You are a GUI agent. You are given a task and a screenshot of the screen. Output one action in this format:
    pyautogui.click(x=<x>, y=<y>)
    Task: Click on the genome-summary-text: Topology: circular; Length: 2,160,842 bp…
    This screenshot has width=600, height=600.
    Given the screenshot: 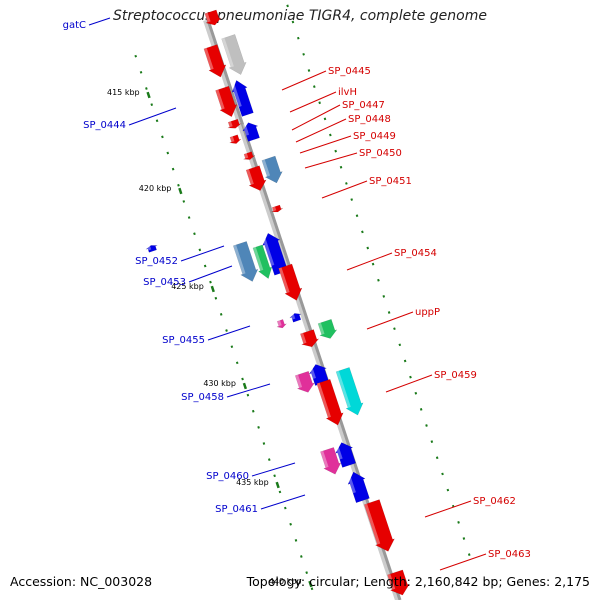 What is the action you would take?
    pyautogui.click(x=418, y=581)
    